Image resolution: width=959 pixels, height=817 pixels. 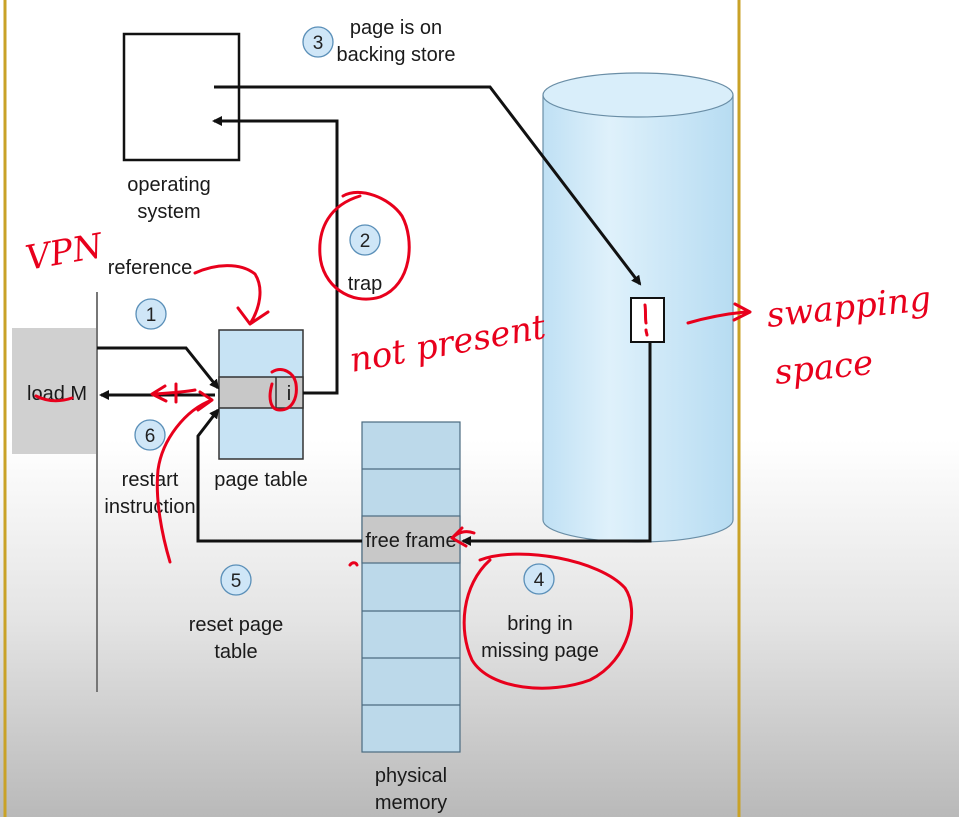 I want to click on ink-dot, so click(x=353, y=564).